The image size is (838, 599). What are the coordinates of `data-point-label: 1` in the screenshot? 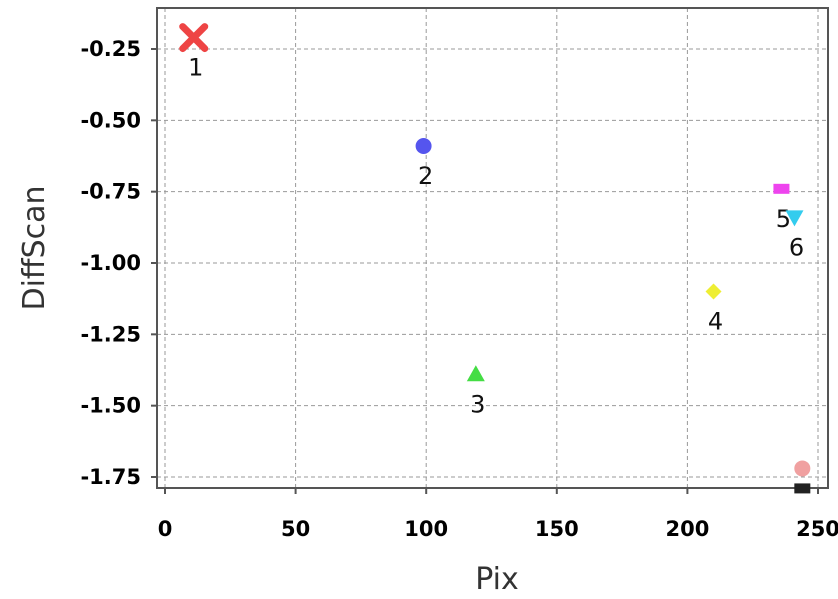 It's located at (195, 68).